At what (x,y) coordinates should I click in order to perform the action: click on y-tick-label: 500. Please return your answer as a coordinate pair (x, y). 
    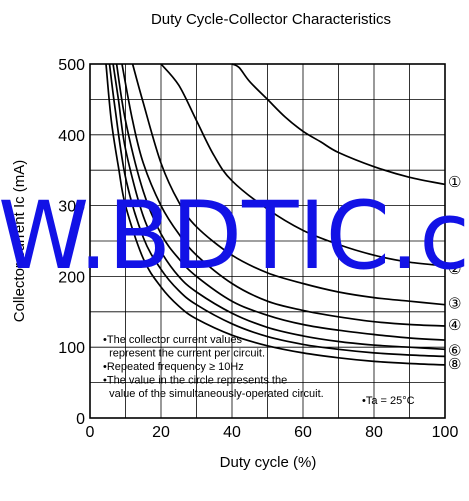
    Looking at the image, I should click on (71, 65).